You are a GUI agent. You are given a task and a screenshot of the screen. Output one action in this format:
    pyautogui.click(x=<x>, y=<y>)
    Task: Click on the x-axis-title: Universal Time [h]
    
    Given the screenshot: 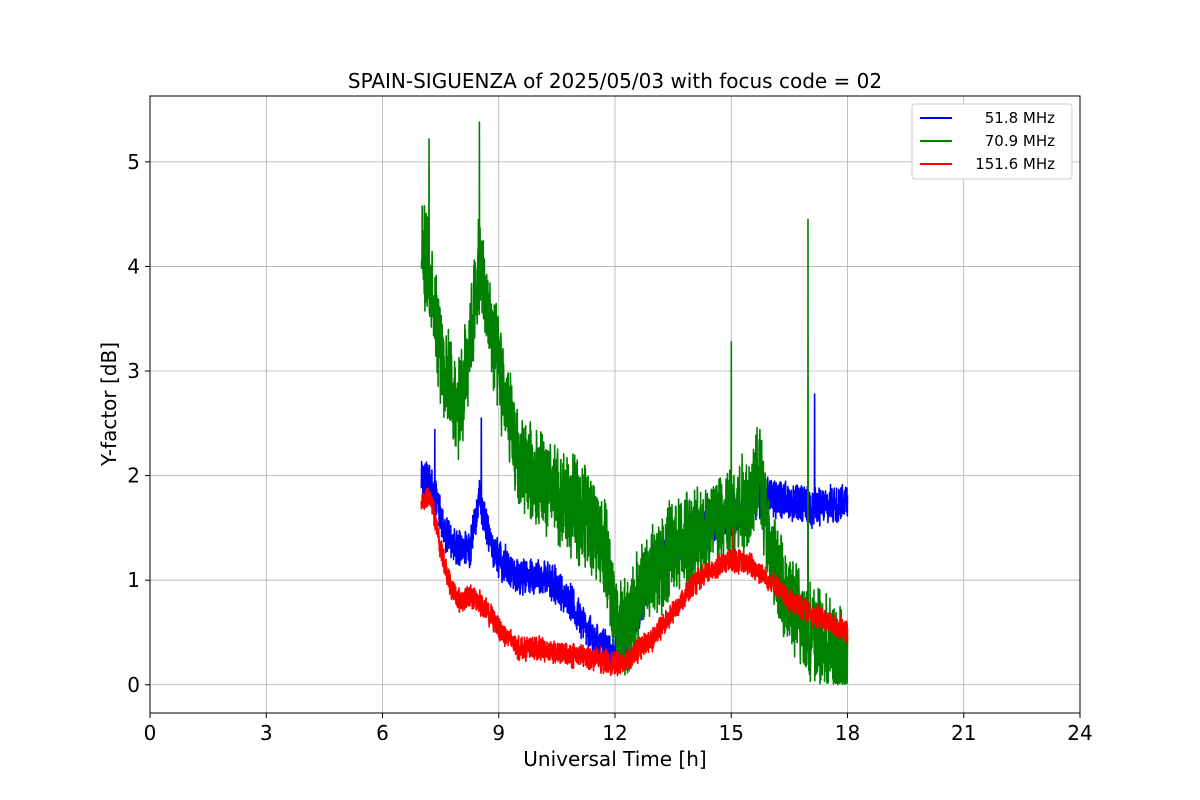 What is the action you would take?
    pyautogui.click(x=614, y=759)
    